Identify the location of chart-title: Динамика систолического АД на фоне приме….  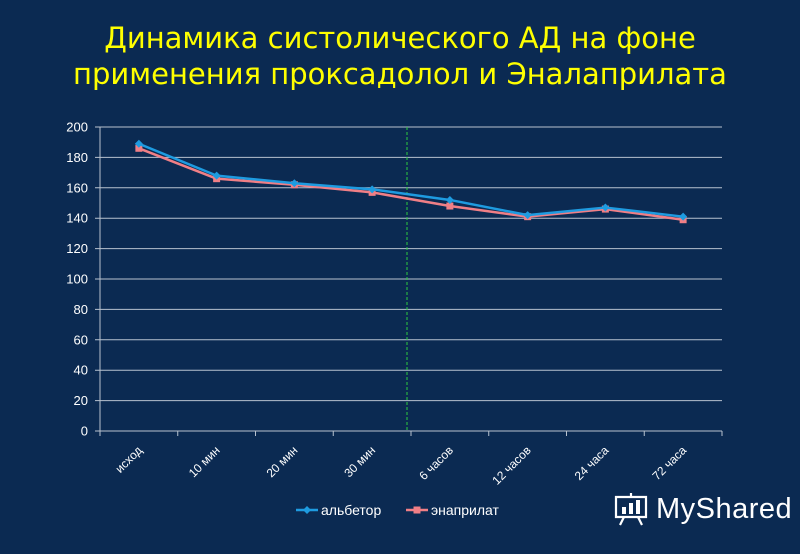
(400, 56).